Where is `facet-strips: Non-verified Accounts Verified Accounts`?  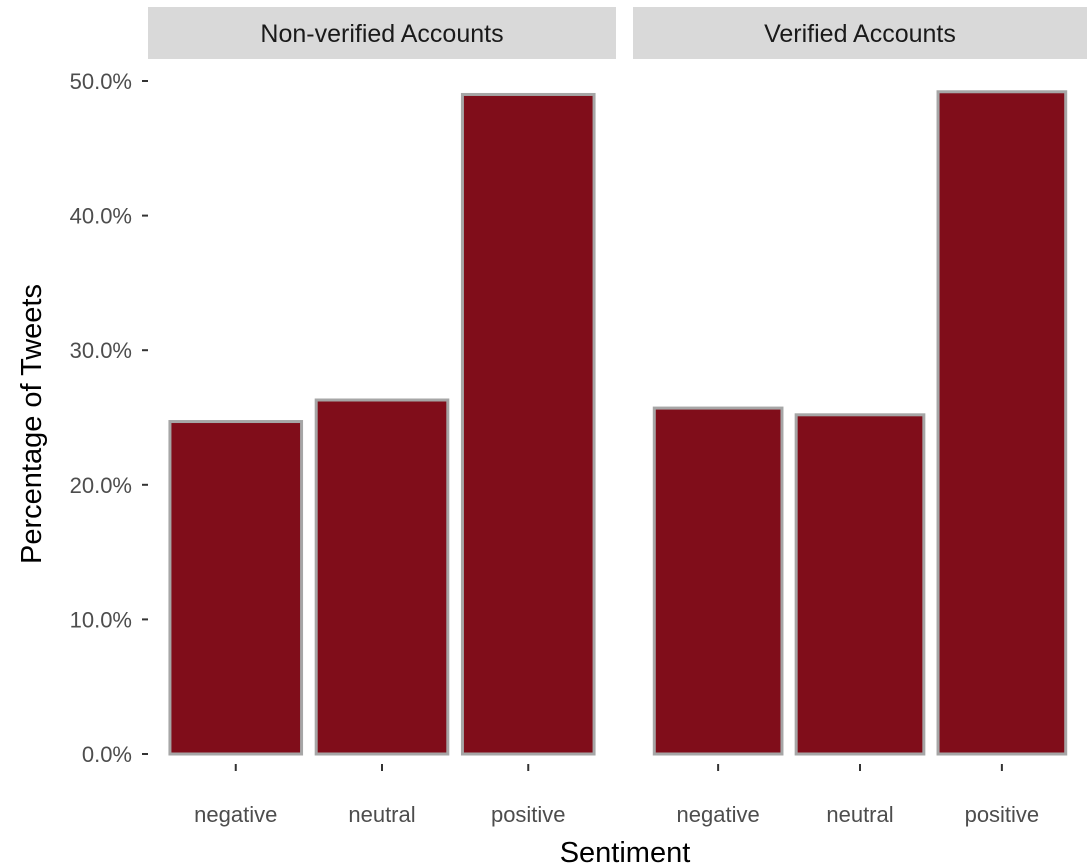 facet-strips: Non-verified Accounts Verified Accounts is located at coordinates (617, 33).